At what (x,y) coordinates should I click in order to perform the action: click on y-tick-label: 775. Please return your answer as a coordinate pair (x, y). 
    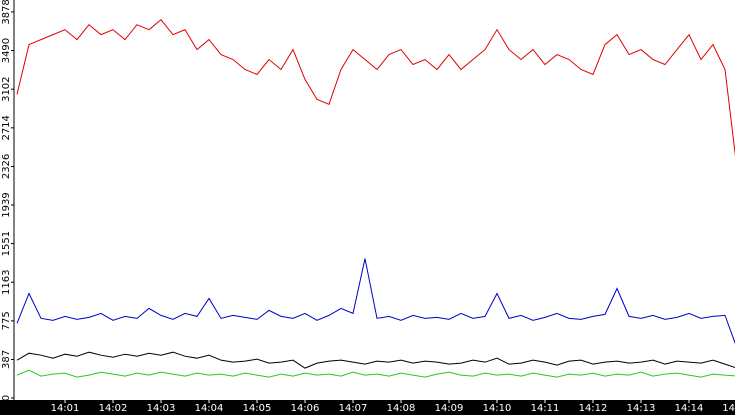
    Looking at the image, I should click on (6, 320).